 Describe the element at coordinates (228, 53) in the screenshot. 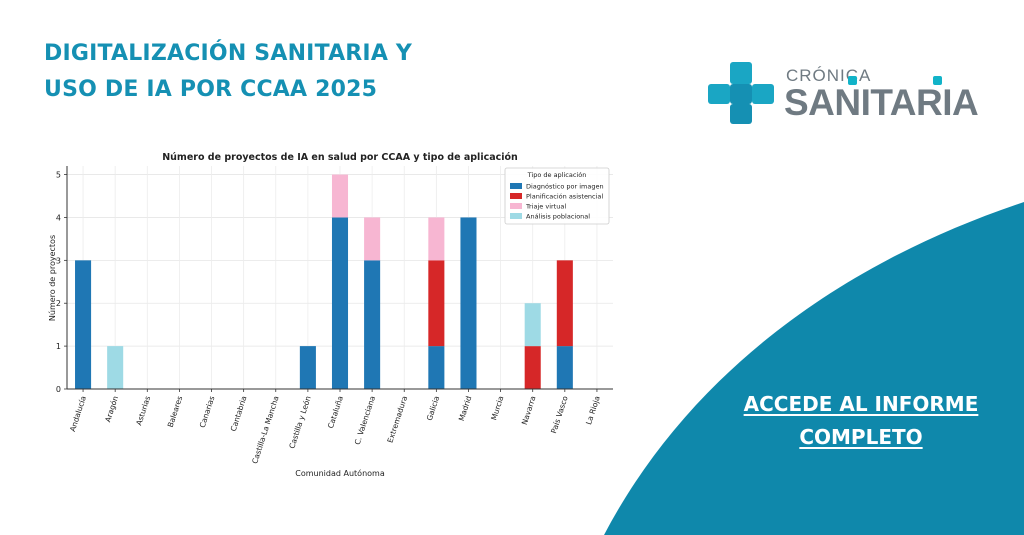

I see `headline-line-1: DIGITALIZACIÓN SANITARIA Y` at that location.